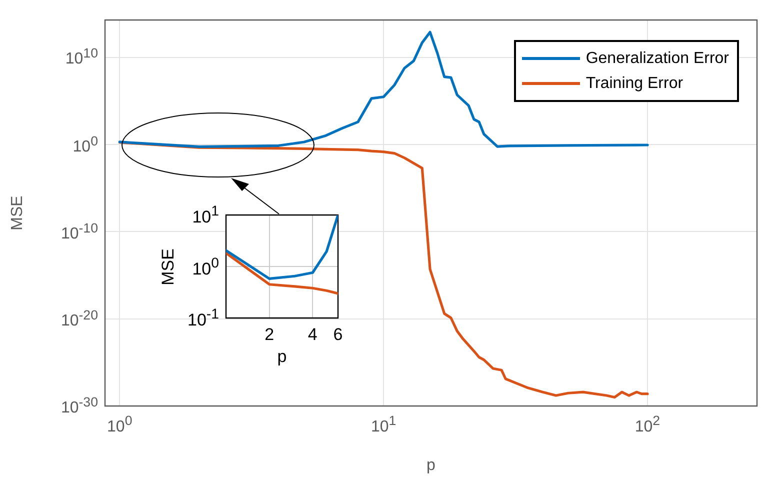  Describe the element at coordinates (119, 424) in the screenshot. I see `x-tick-label: 10$^{0}$` at that location.